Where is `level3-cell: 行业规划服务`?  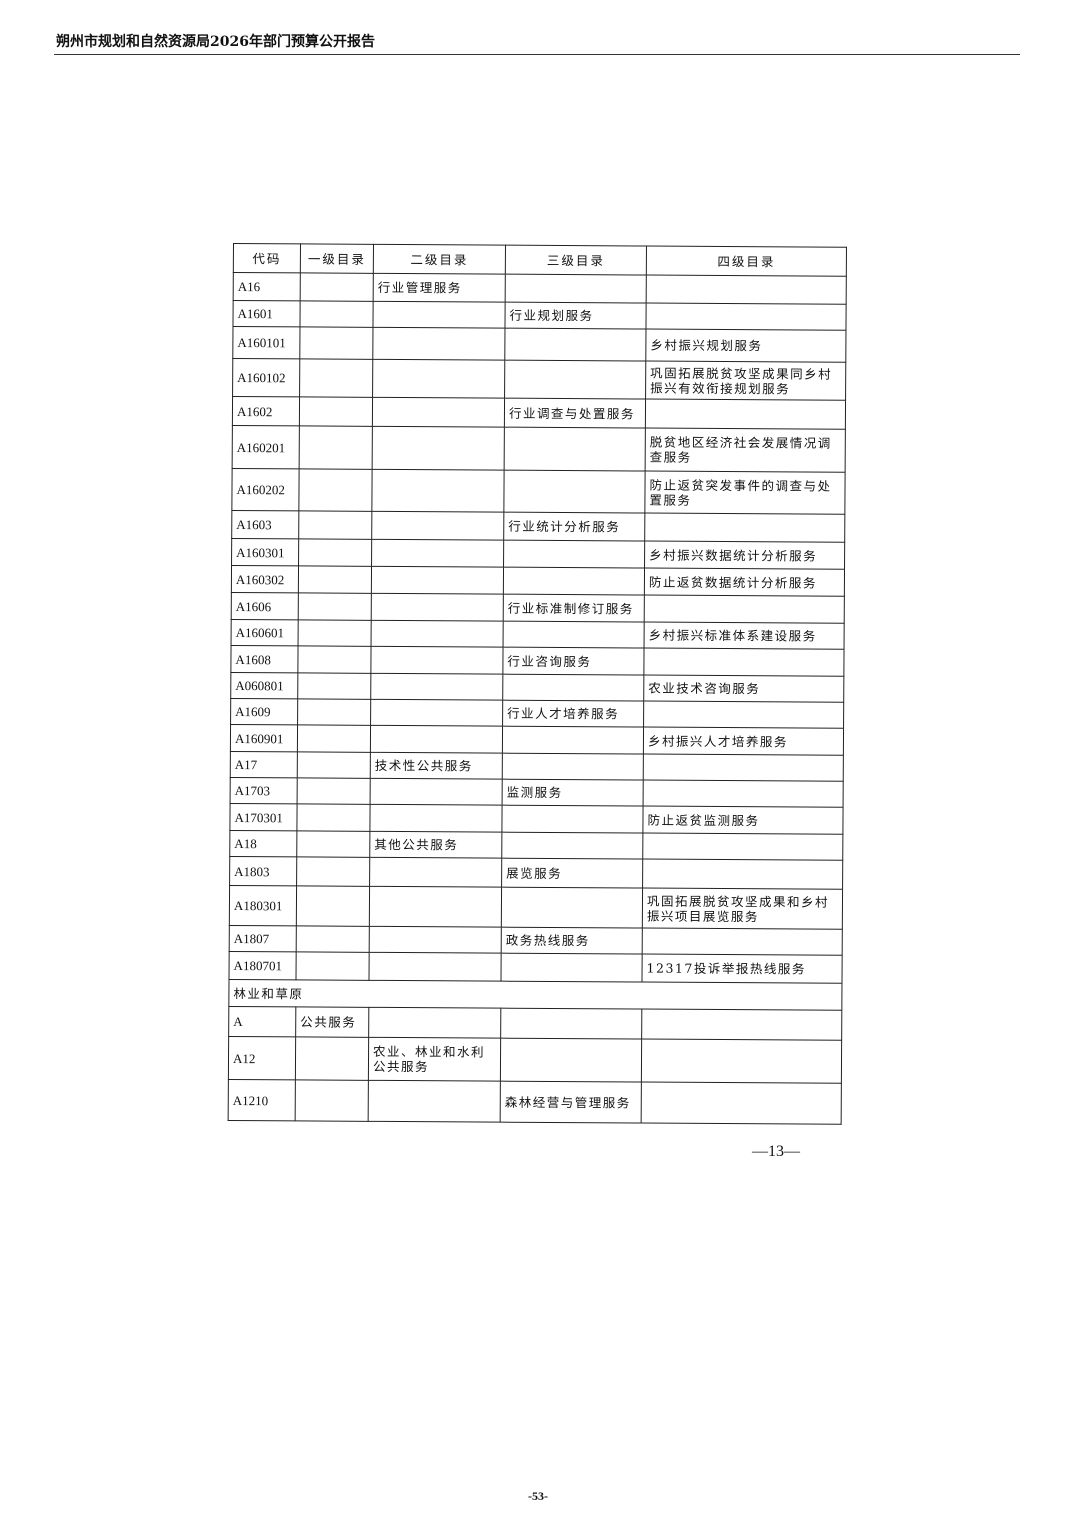 level3-cell: 行业规划服务 is located at coordinates (575, 316).